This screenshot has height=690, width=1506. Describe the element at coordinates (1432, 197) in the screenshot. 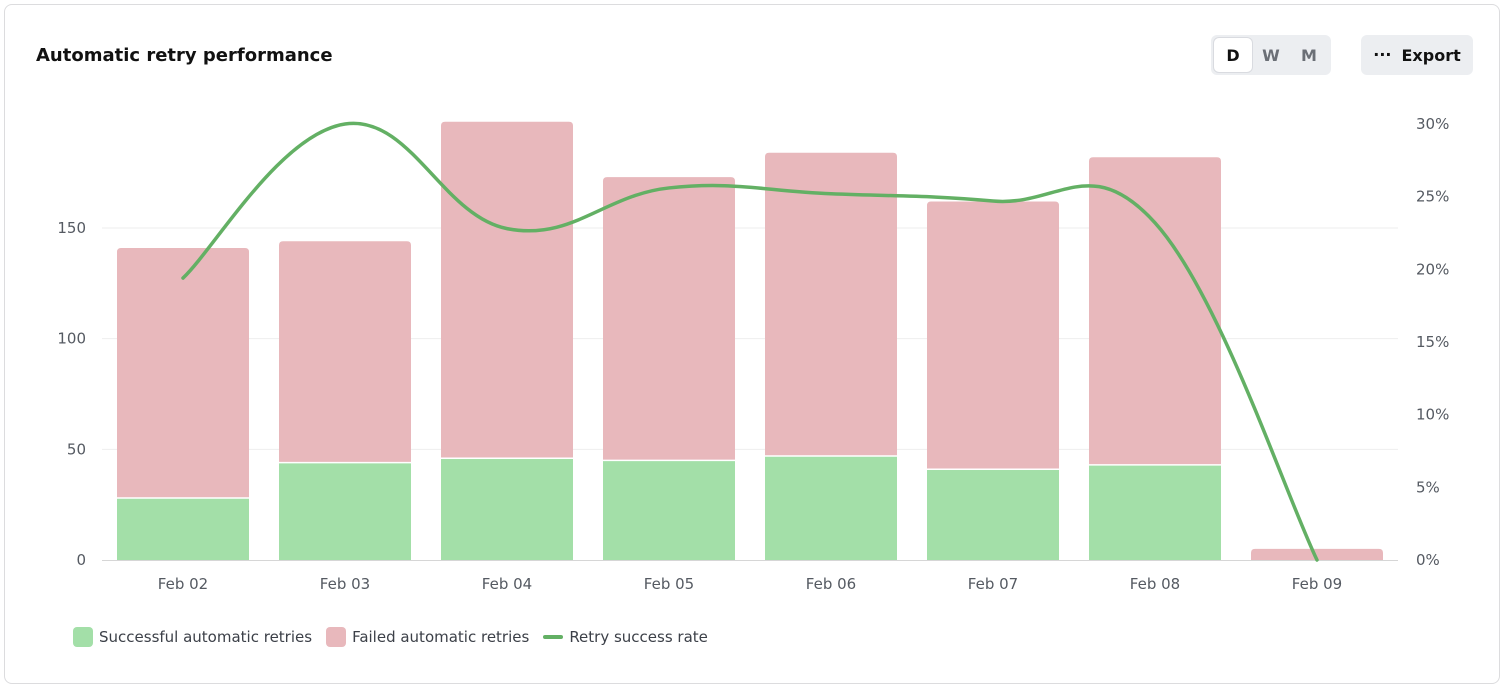

I see `y-right-tick-label: 25%` at that location.